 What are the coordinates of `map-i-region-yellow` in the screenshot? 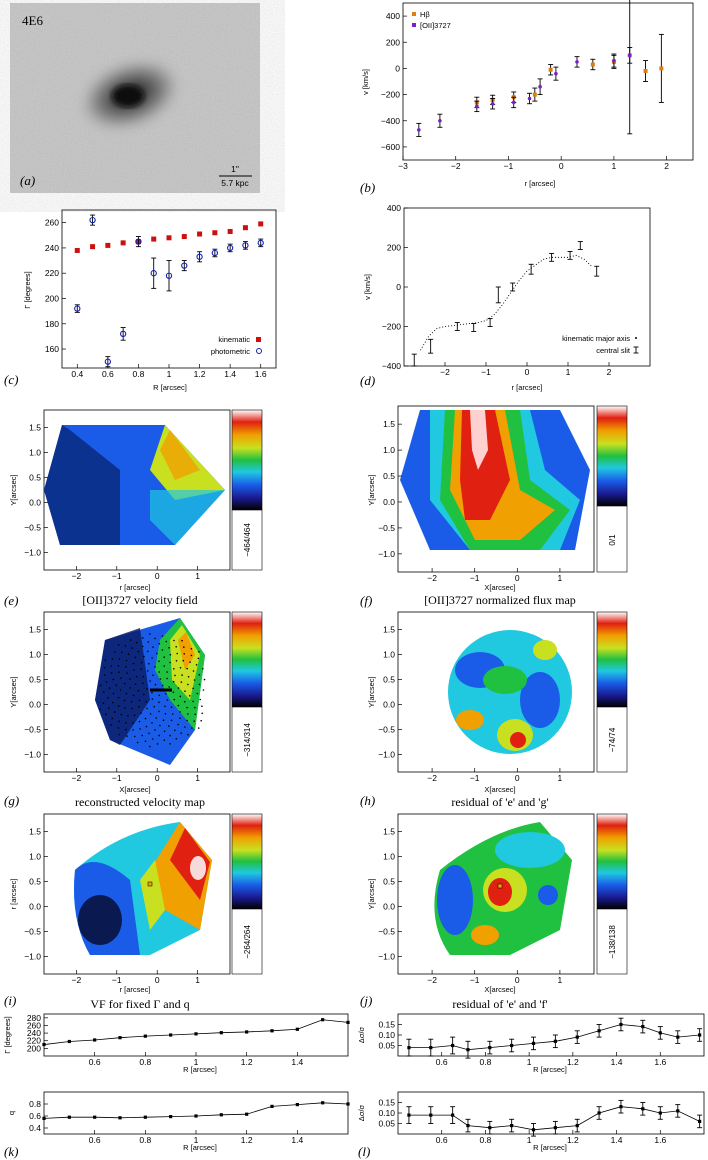 It's located at (152, 895).